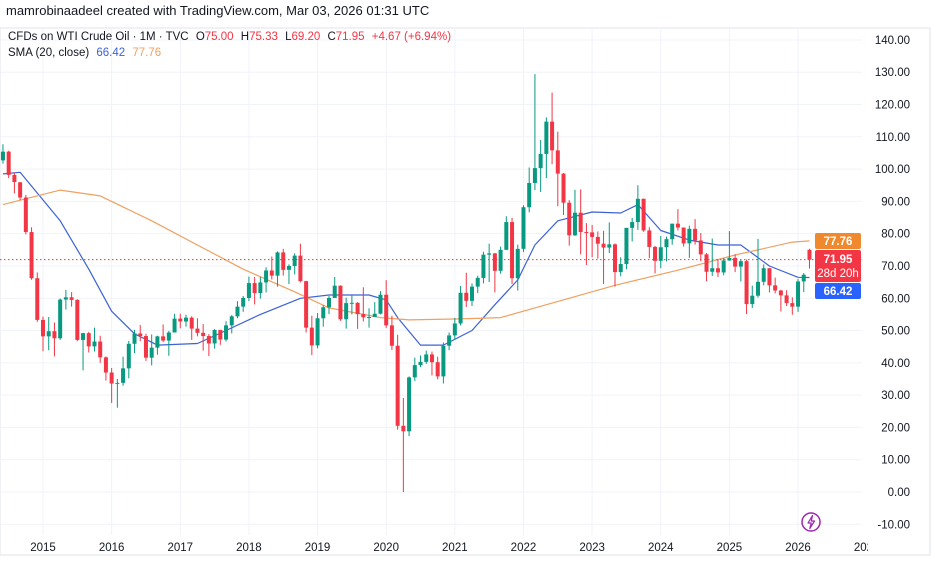  What do you see at coordinates (331, 37) in the screenshot?
I see `close-label: C` at bounding box center [331, 37].